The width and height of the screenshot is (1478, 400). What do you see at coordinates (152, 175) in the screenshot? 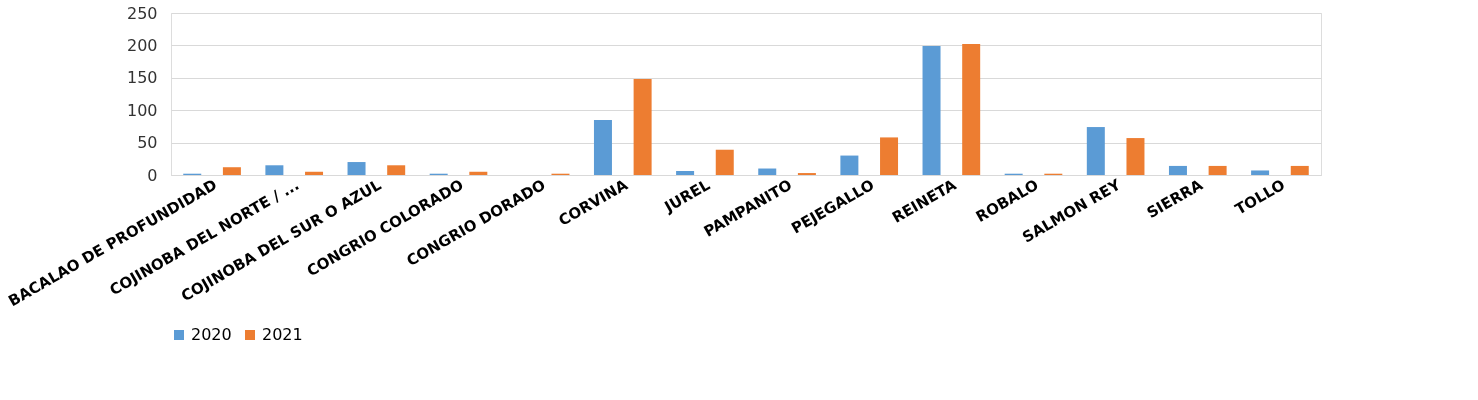
I see `y-tick-label: 0` at bounding box center [152, 175].